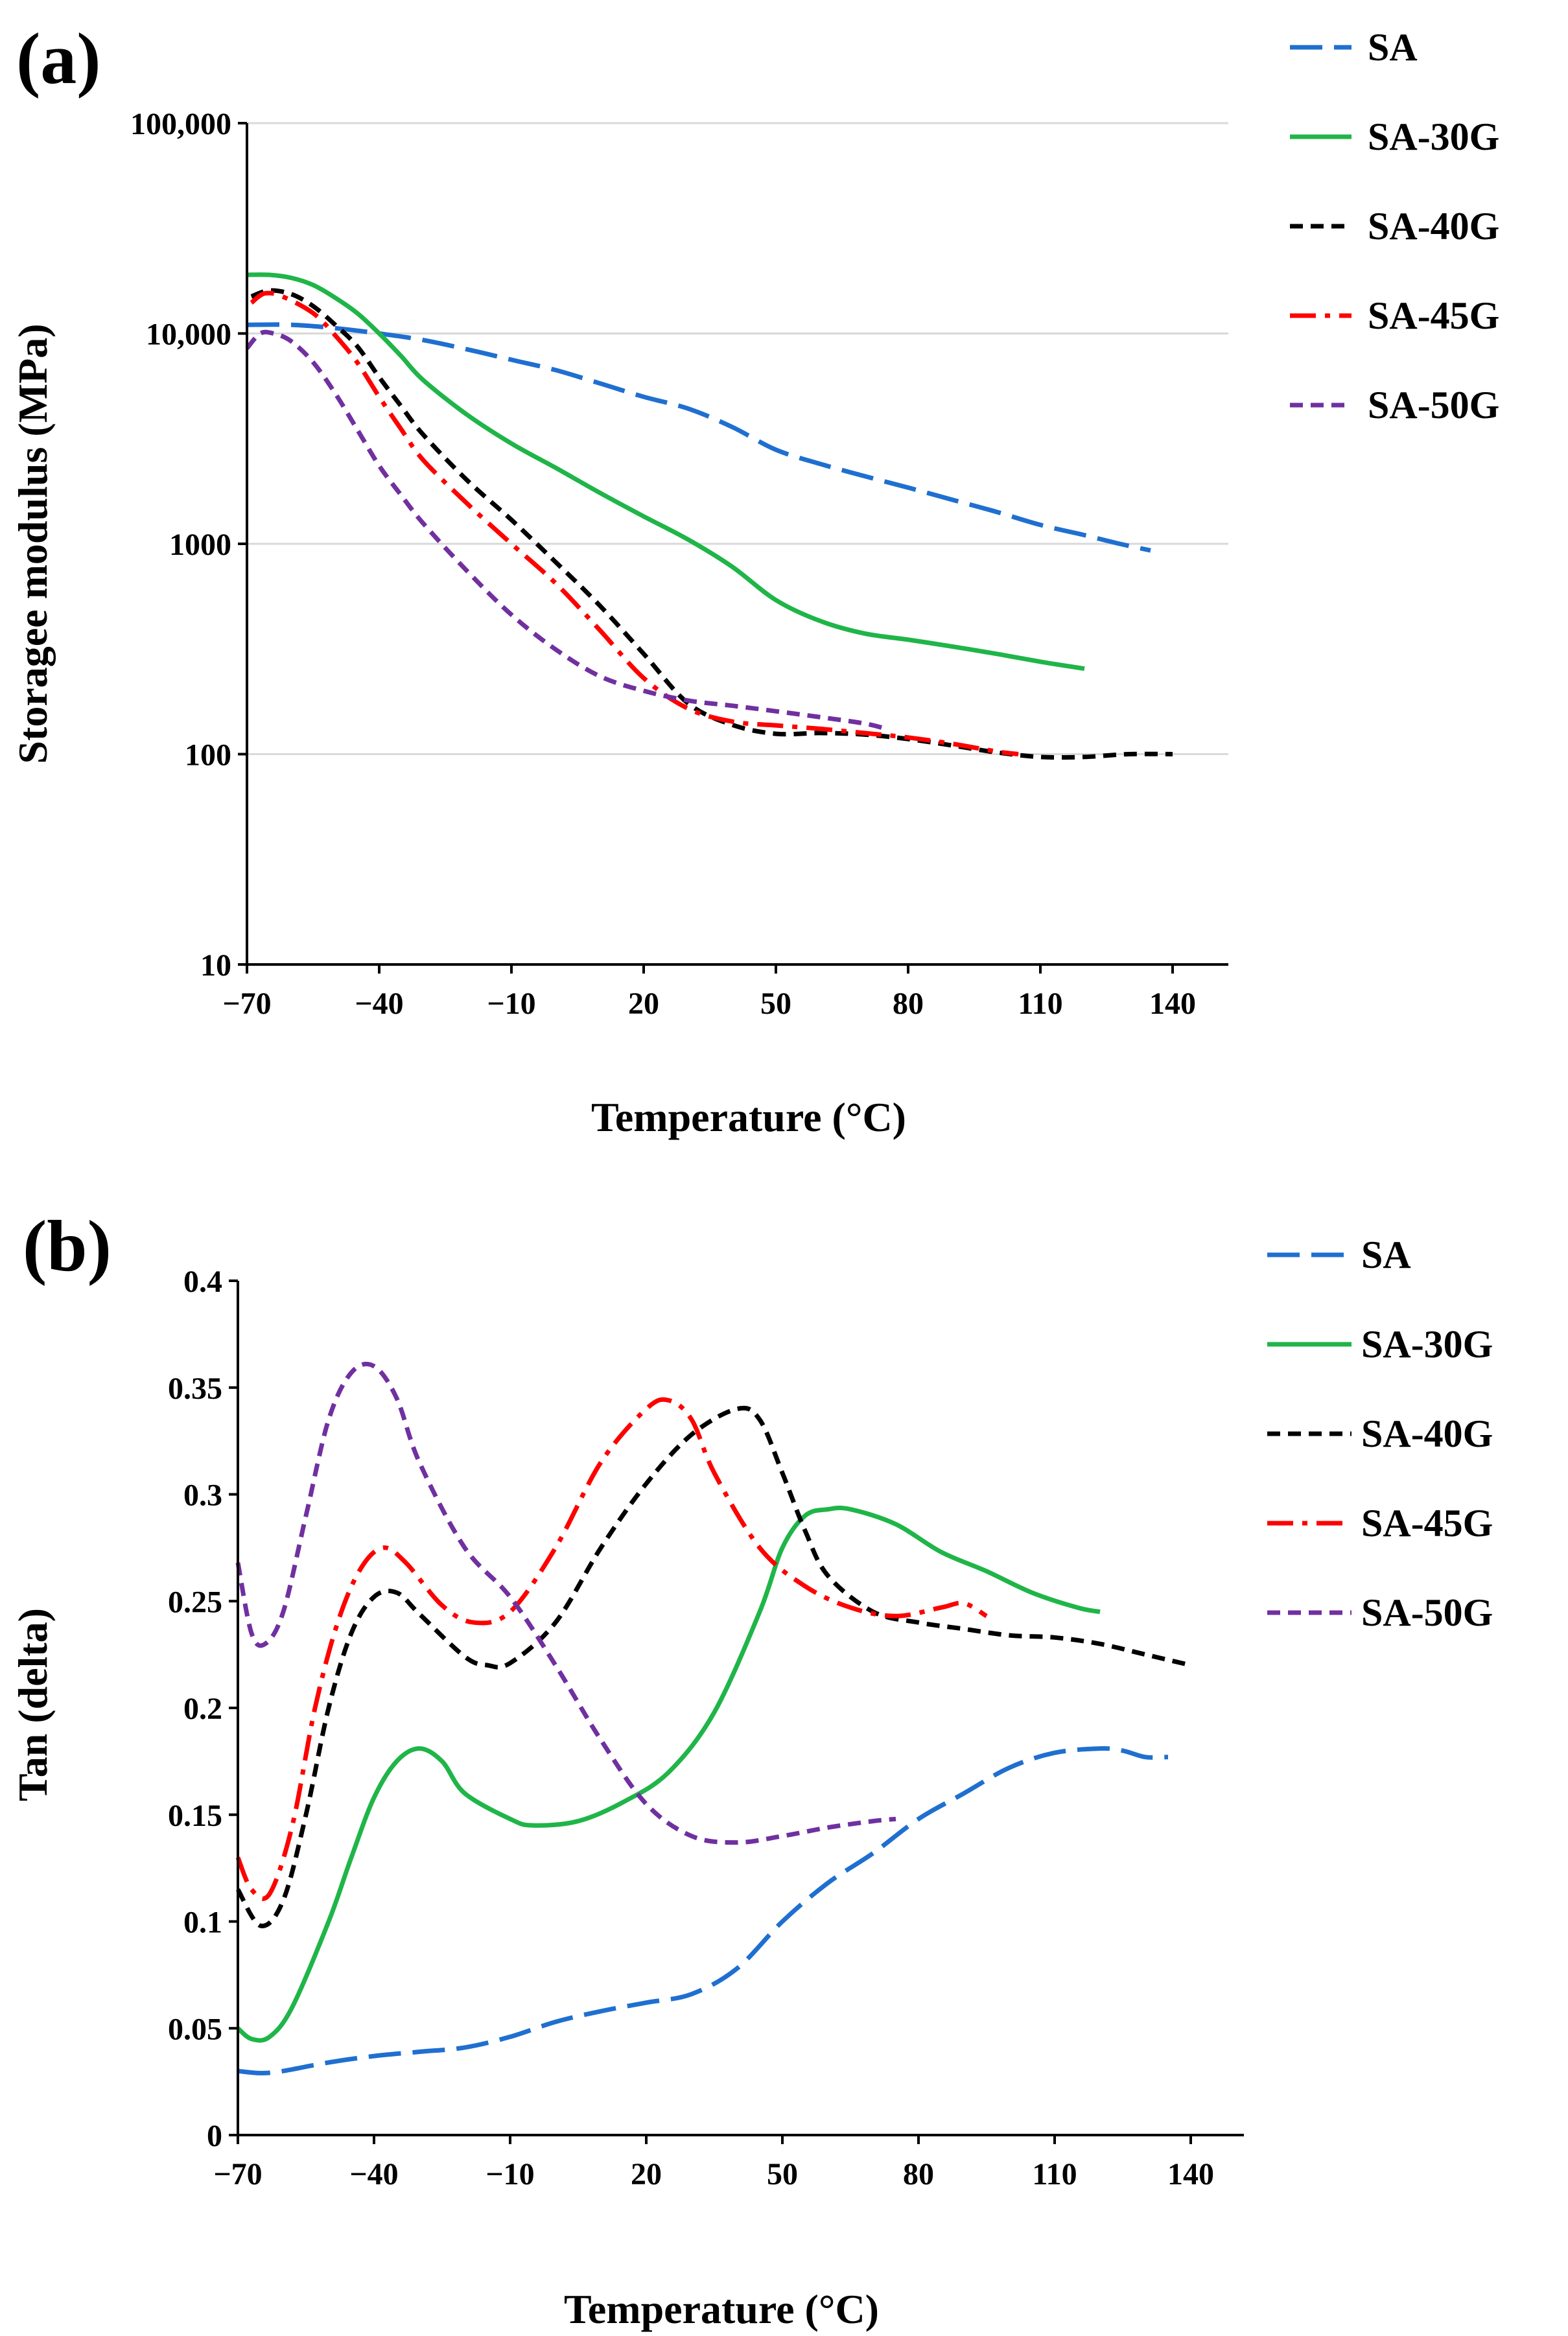 This screenshot has width=1568, height=2336. Describe the element at coordinates (33, 543) in the screenshot. I see `y-axis-title-a: Storagee modulus (MPa)` at that location.